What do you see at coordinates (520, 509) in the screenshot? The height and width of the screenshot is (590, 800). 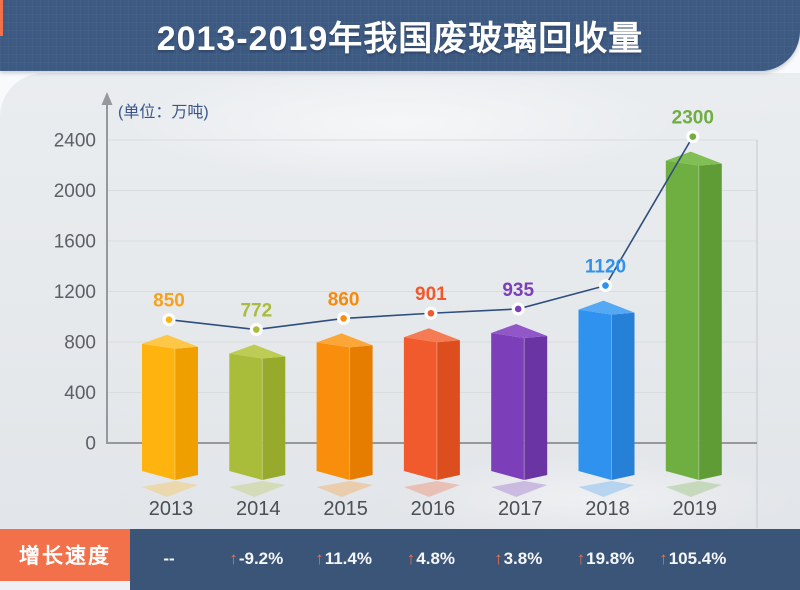 I see `x-tick-label-2017: 2017` at bounding box center [520, 509].